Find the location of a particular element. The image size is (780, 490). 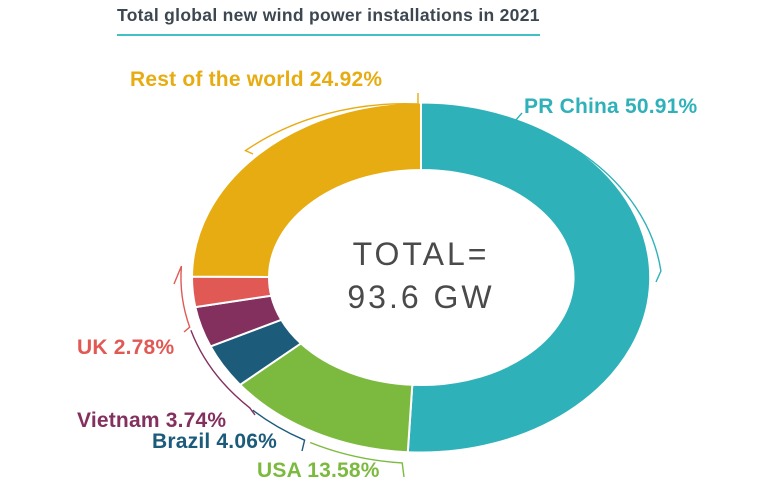

slice-rest-of-the-world is located at coordinates (306, 190).